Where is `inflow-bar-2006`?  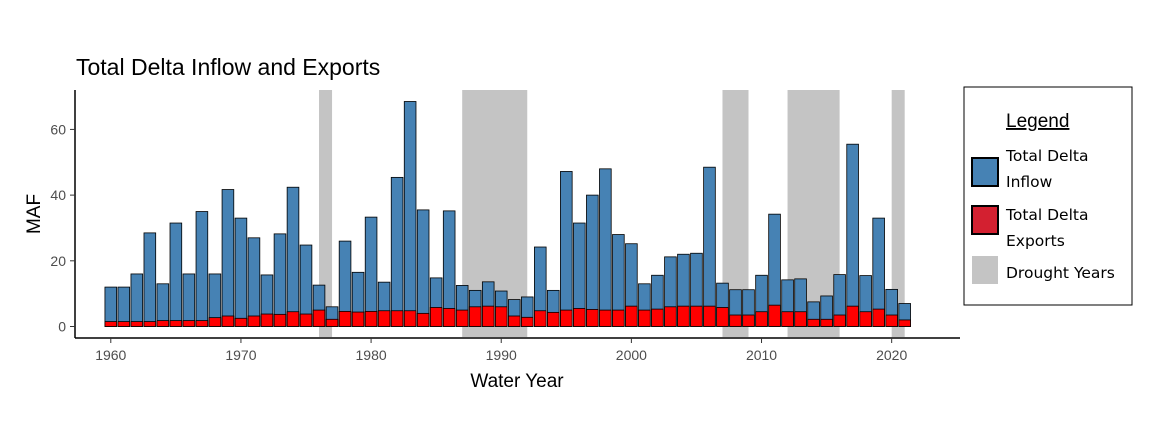 inflow-bar-2006 is located at coordinates (709, 246).